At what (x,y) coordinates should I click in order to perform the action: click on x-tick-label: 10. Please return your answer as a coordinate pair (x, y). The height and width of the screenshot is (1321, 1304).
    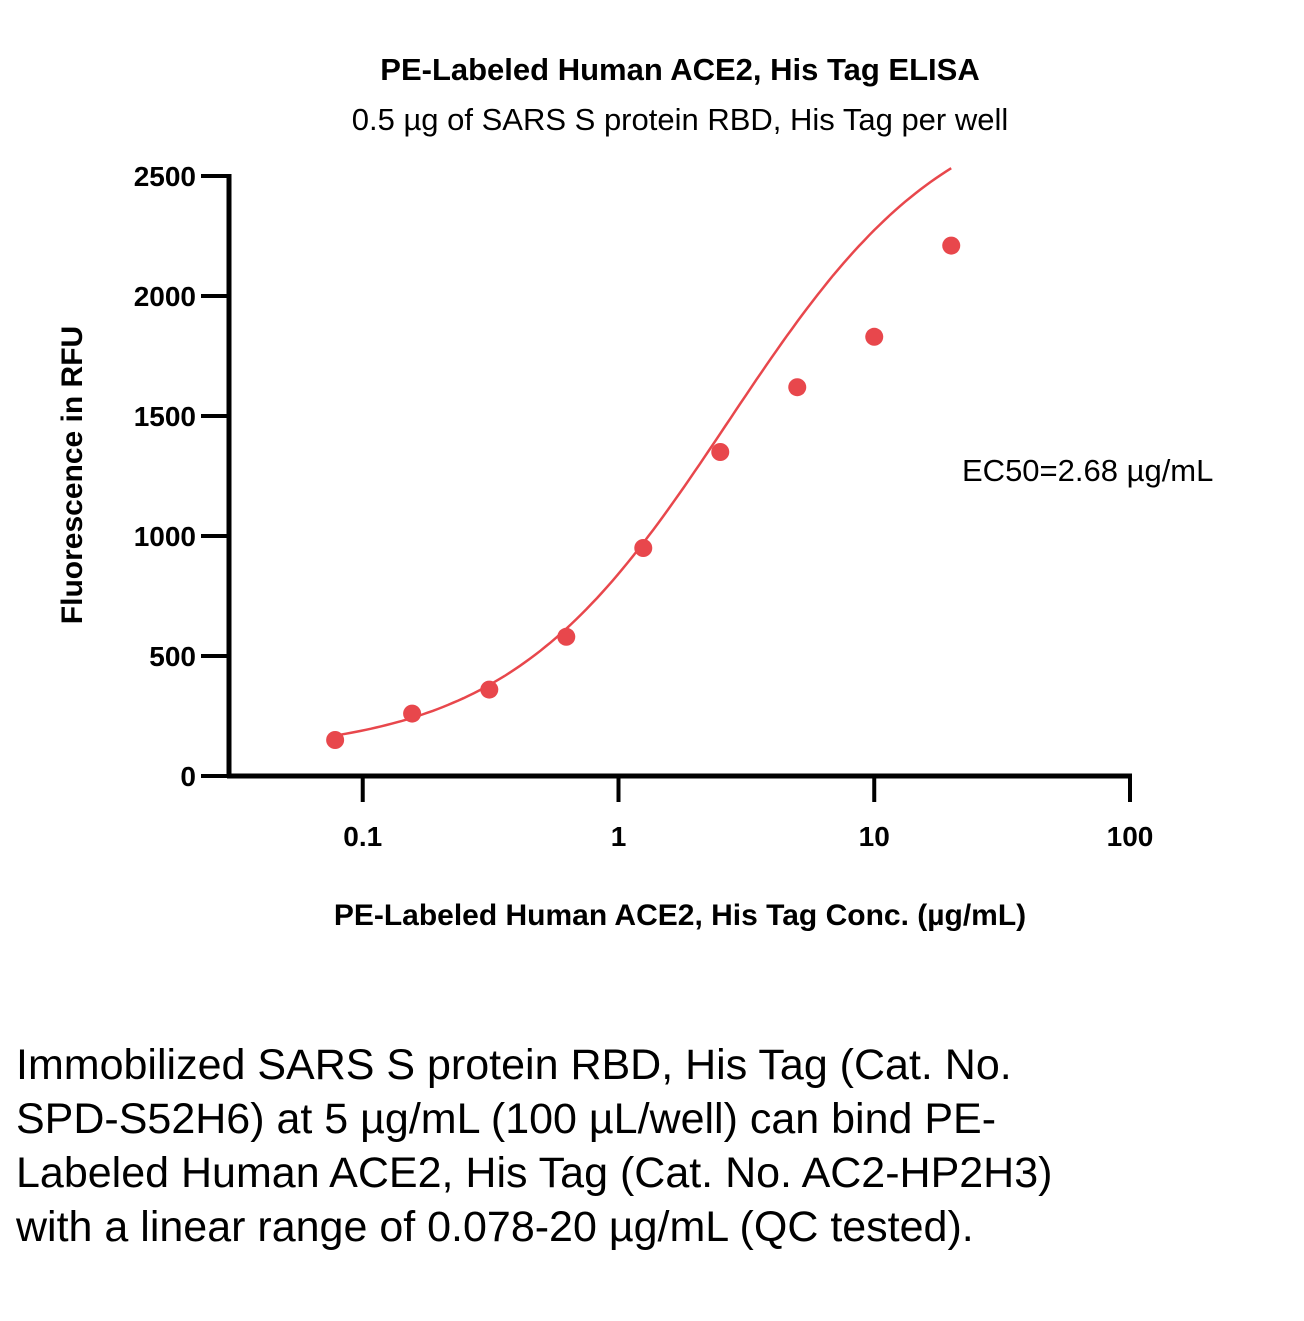
    Looking at the image, I should click on (874, 836).